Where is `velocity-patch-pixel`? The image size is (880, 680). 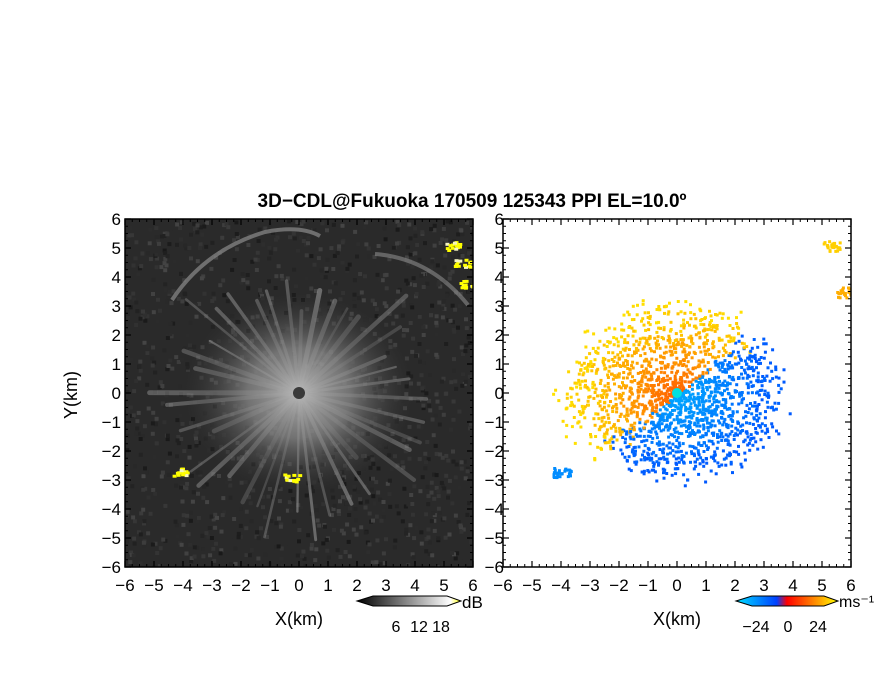 velocity-patch-pixel is located at coordinates (827, 245).